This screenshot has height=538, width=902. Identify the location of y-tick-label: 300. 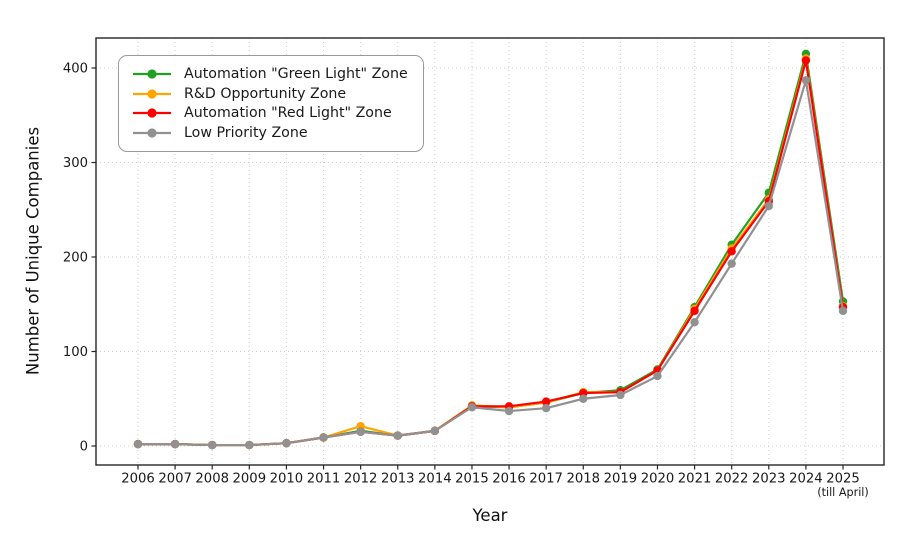
(75, 163).